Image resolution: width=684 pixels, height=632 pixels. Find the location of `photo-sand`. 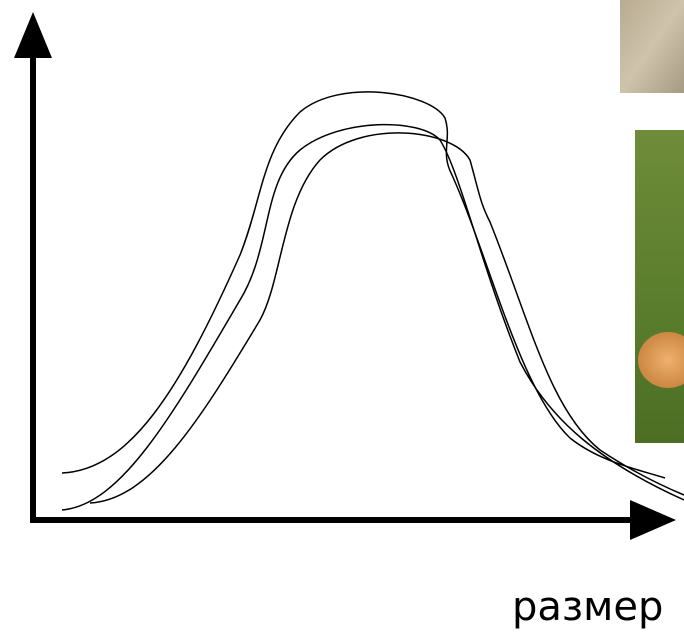

photo-sand is located at coordinates (652, 46).